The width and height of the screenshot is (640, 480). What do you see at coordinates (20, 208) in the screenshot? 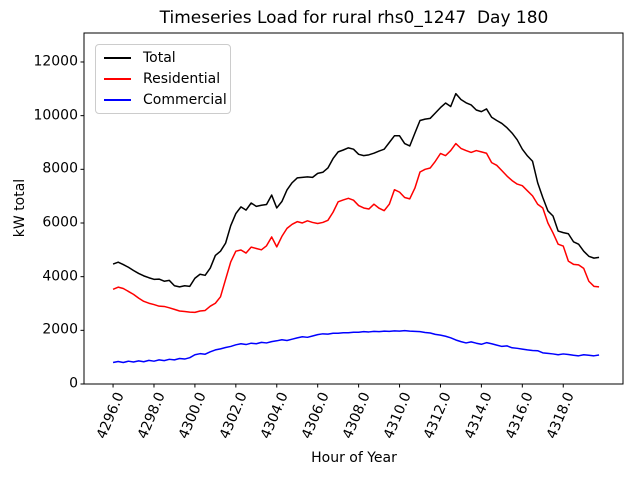
I see `y-axis-label: kW total` at bounding box center [20, 208].